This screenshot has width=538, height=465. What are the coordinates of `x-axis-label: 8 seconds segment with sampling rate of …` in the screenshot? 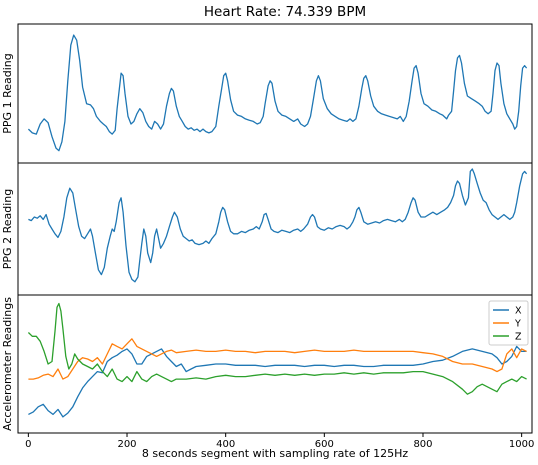 It's located at (275, 453).